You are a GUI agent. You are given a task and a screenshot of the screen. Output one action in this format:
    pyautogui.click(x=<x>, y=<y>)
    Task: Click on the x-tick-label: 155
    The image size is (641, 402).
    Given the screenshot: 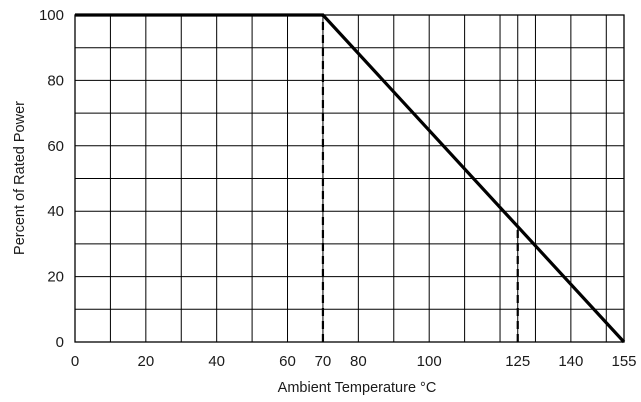 What is the action you would take?
    pyautogui.click(x=623, y=361)
    